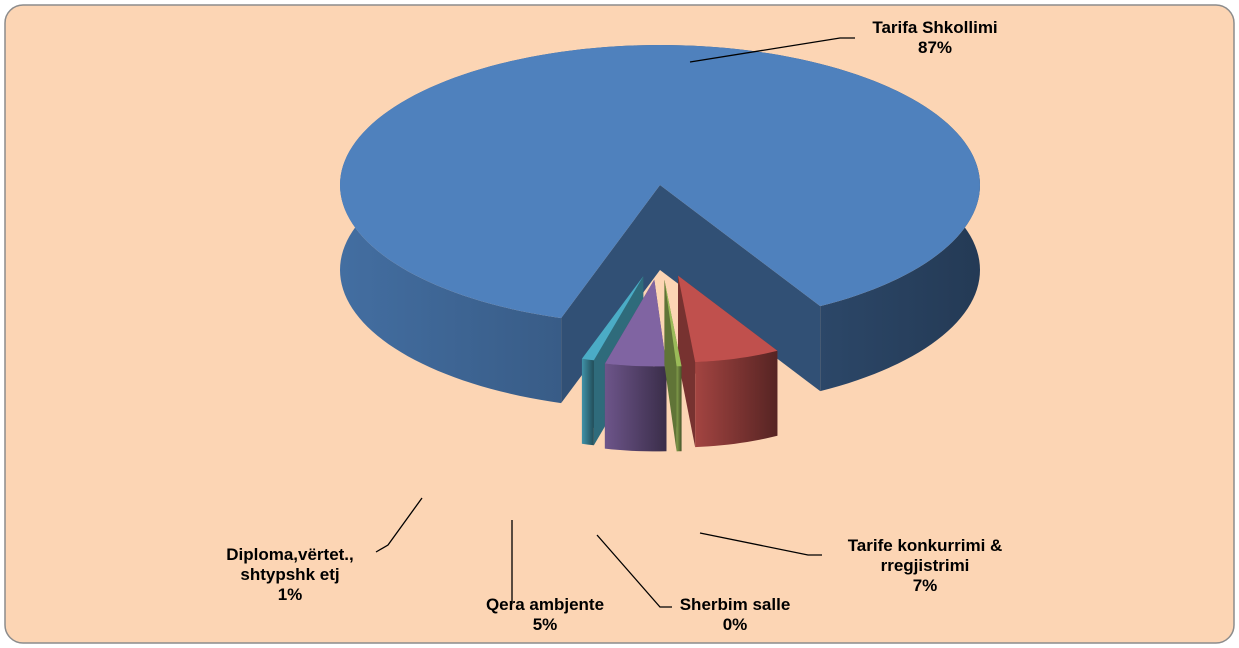 This screenshot has width=1239, height=648. What do you see at coordinates (735, 604) in the screenshot?
I see `category-label: Sherbim salle` at bounding box center [735, 604].